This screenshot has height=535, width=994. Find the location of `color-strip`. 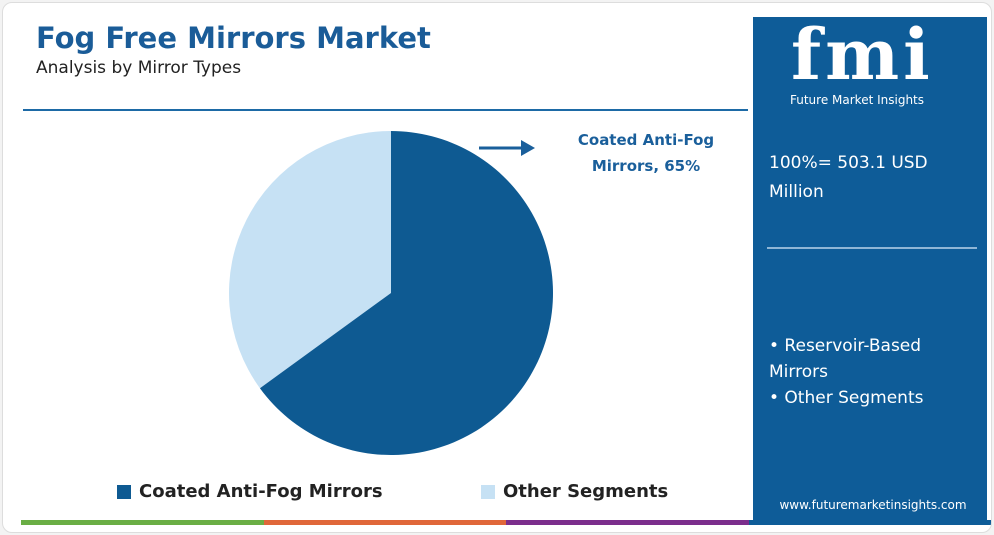

color-strip is located at coordinates (506, 522).